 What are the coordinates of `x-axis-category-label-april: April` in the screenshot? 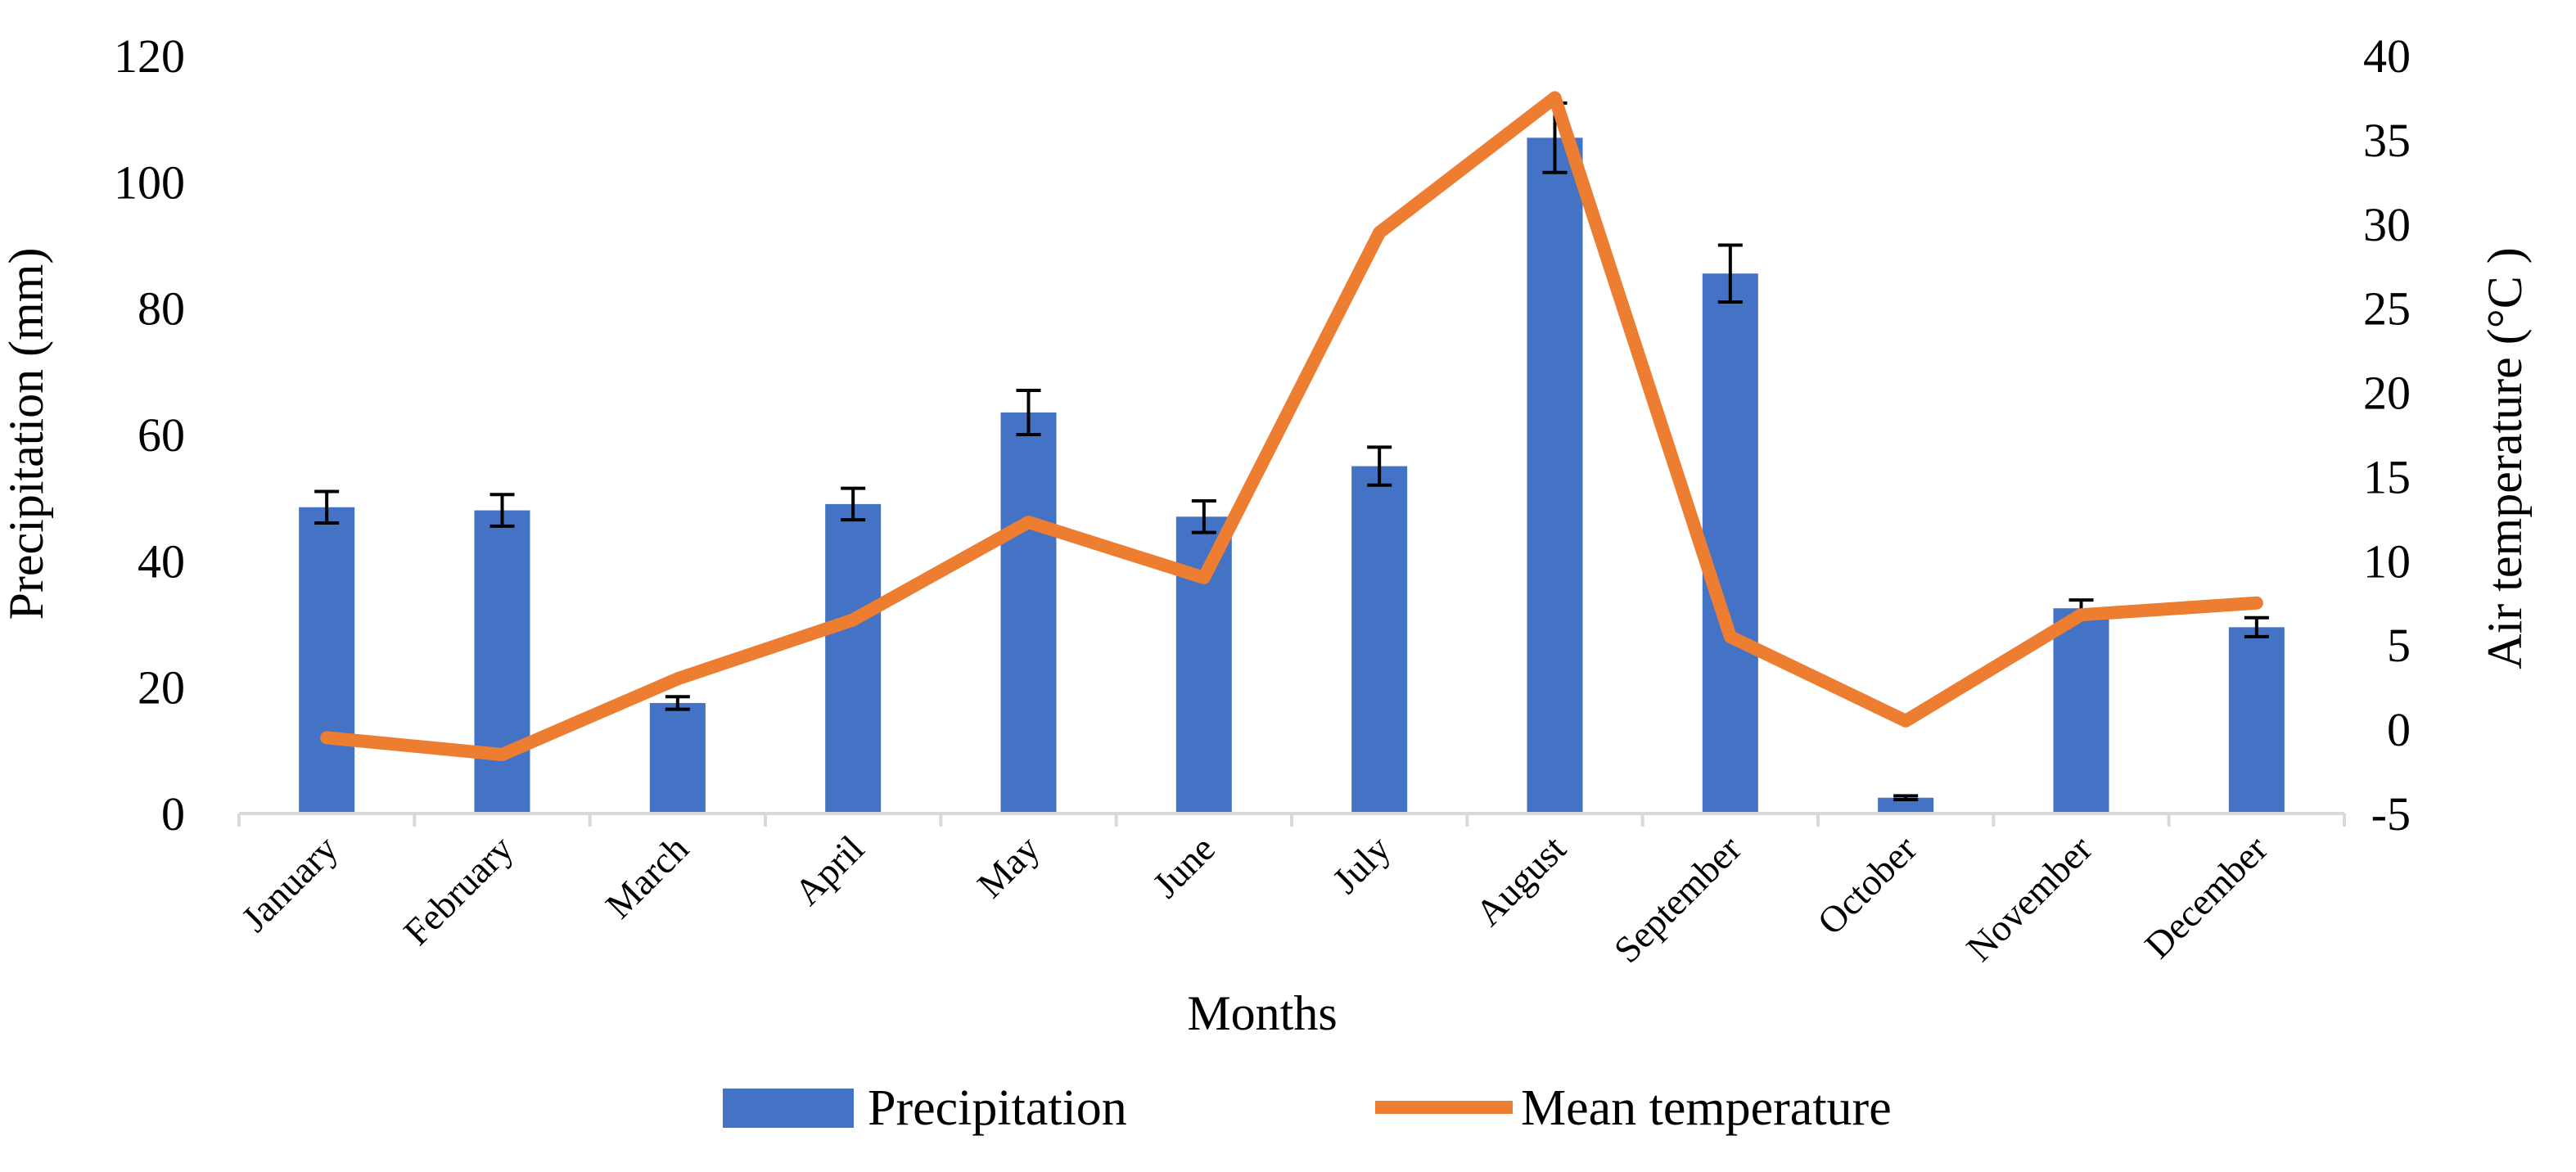 It's located at (830, 870).